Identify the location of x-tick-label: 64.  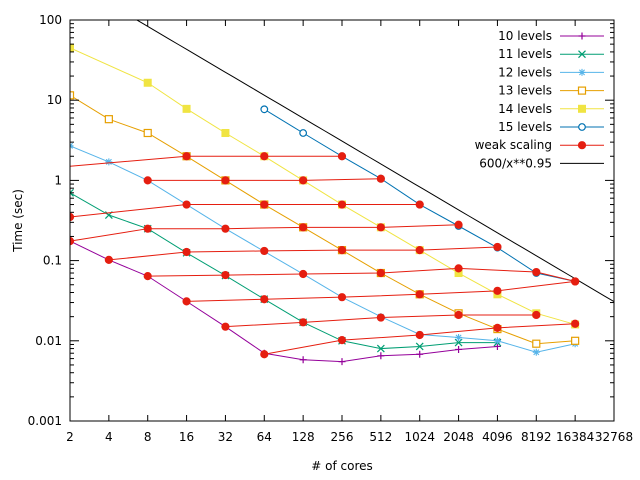
(264, 437).